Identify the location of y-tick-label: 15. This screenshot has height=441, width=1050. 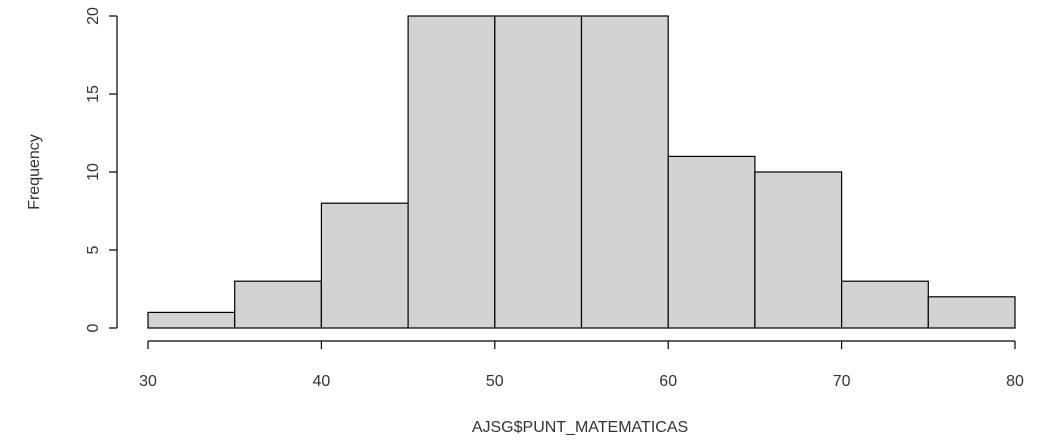
(93, 94).